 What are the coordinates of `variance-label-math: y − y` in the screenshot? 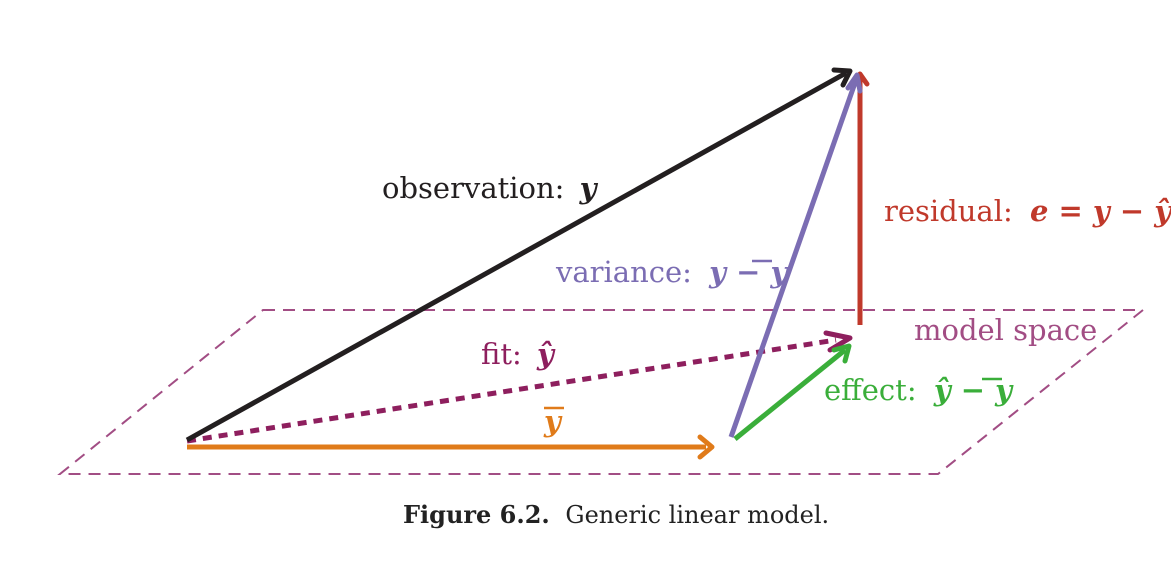 It's located at (748, 272).